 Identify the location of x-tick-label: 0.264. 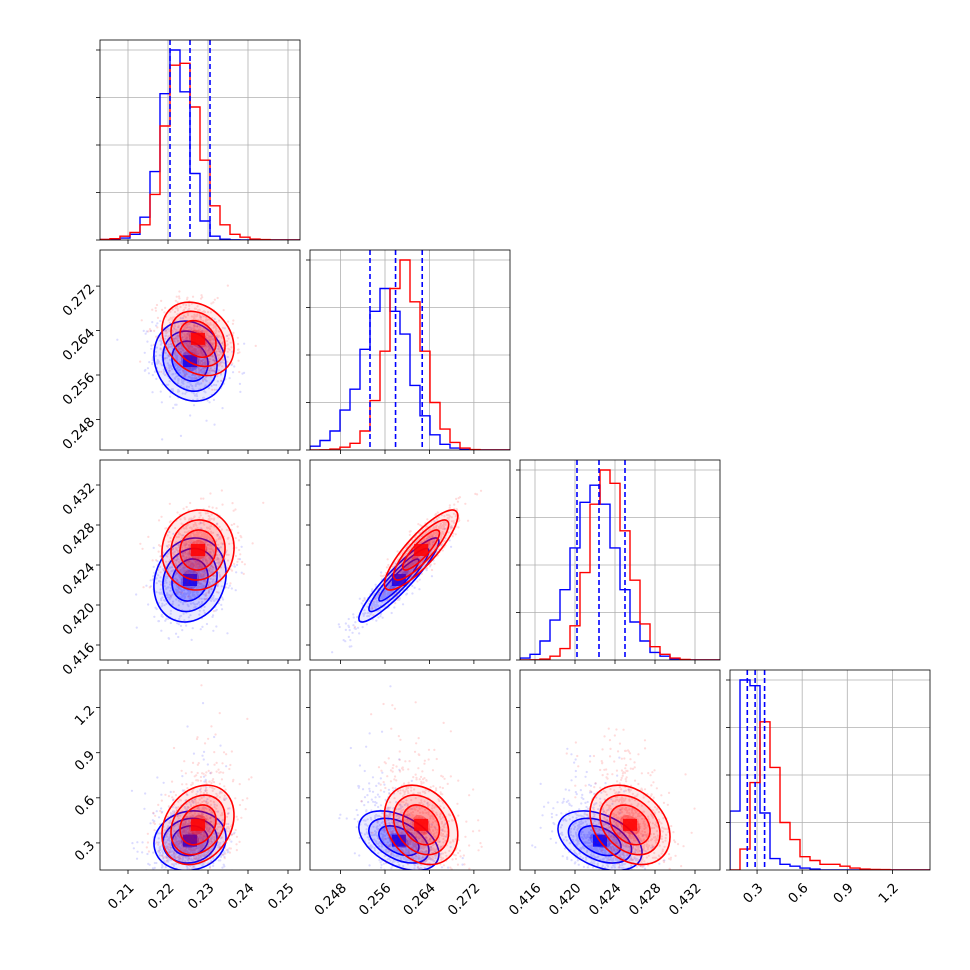
(419, 899).